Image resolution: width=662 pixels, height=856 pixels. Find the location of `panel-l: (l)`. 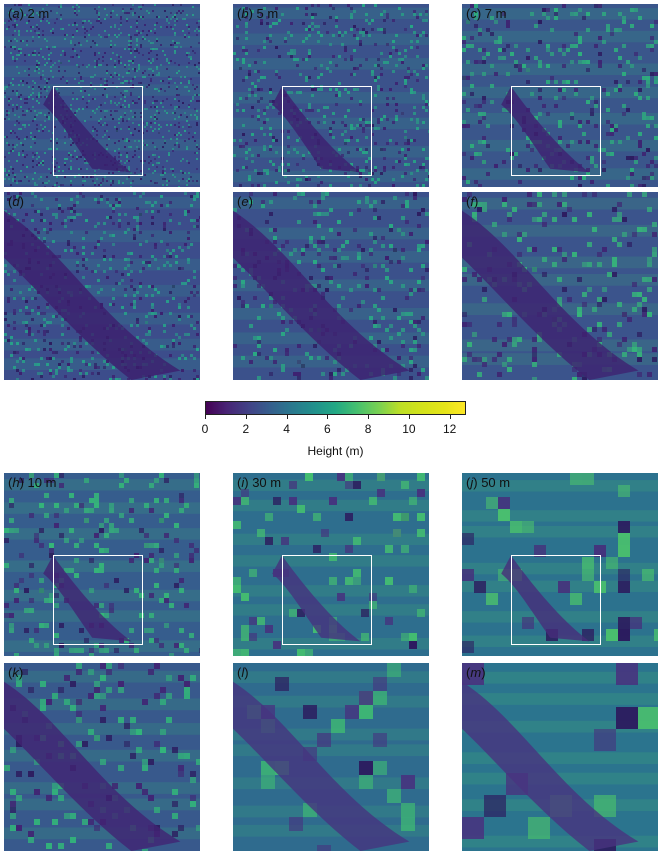

panel-l: (l) is located at coordinates (331, 757).